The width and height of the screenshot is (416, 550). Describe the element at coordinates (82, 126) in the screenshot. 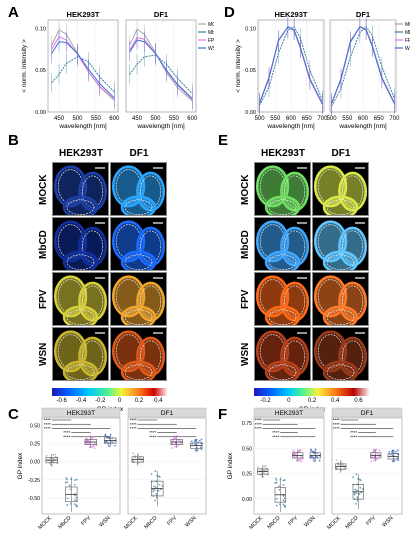

I see `x-axis-label: wavelength [nm]` at that location.